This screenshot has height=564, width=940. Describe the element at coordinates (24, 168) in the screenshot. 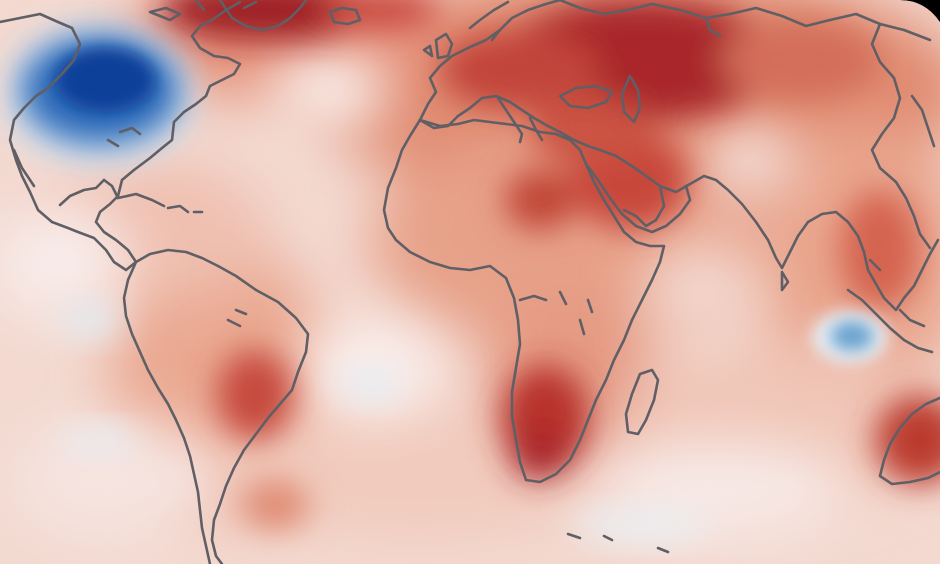

I see `baja-coastline` at that location.